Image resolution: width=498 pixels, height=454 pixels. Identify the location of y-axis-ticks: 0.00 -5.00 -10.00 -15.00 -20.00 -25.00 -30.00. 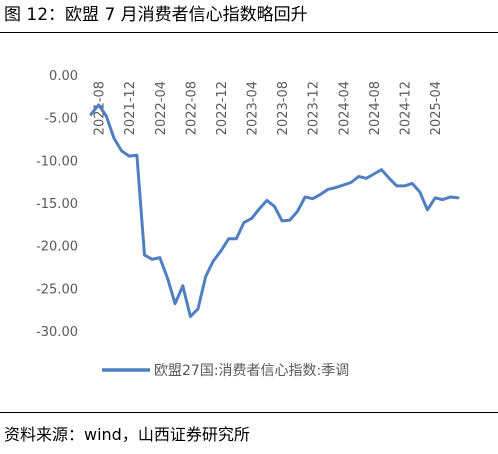
(57, 204).